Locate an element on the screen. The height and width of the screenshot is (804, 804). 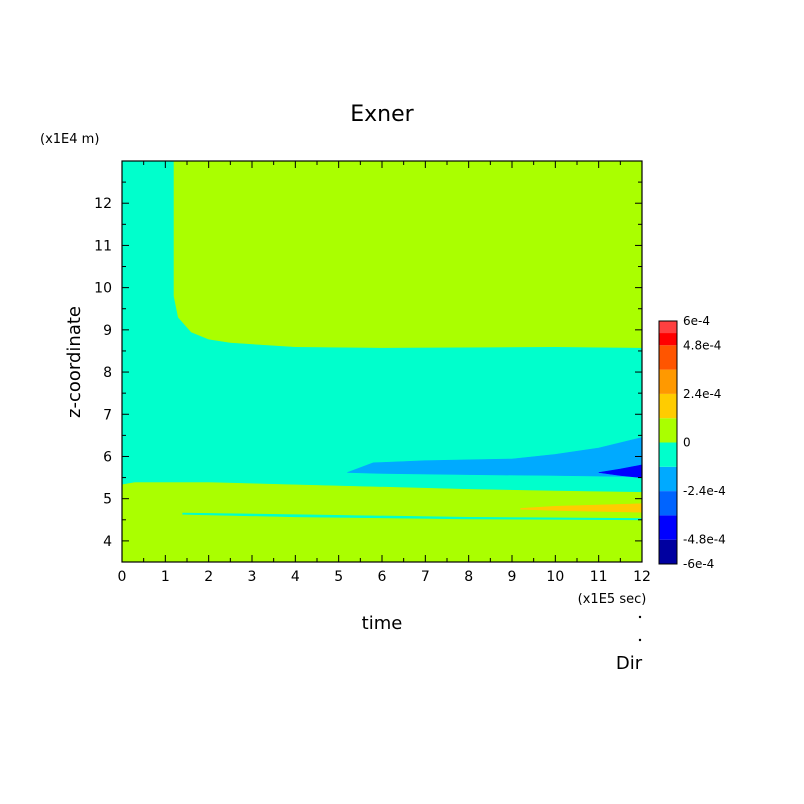
colorbar: 6e-4 4.8e-4 2.4e-4 0 -2.4e-4 -4.8e-4 -6e-4 is located at coordinates (692, 442).